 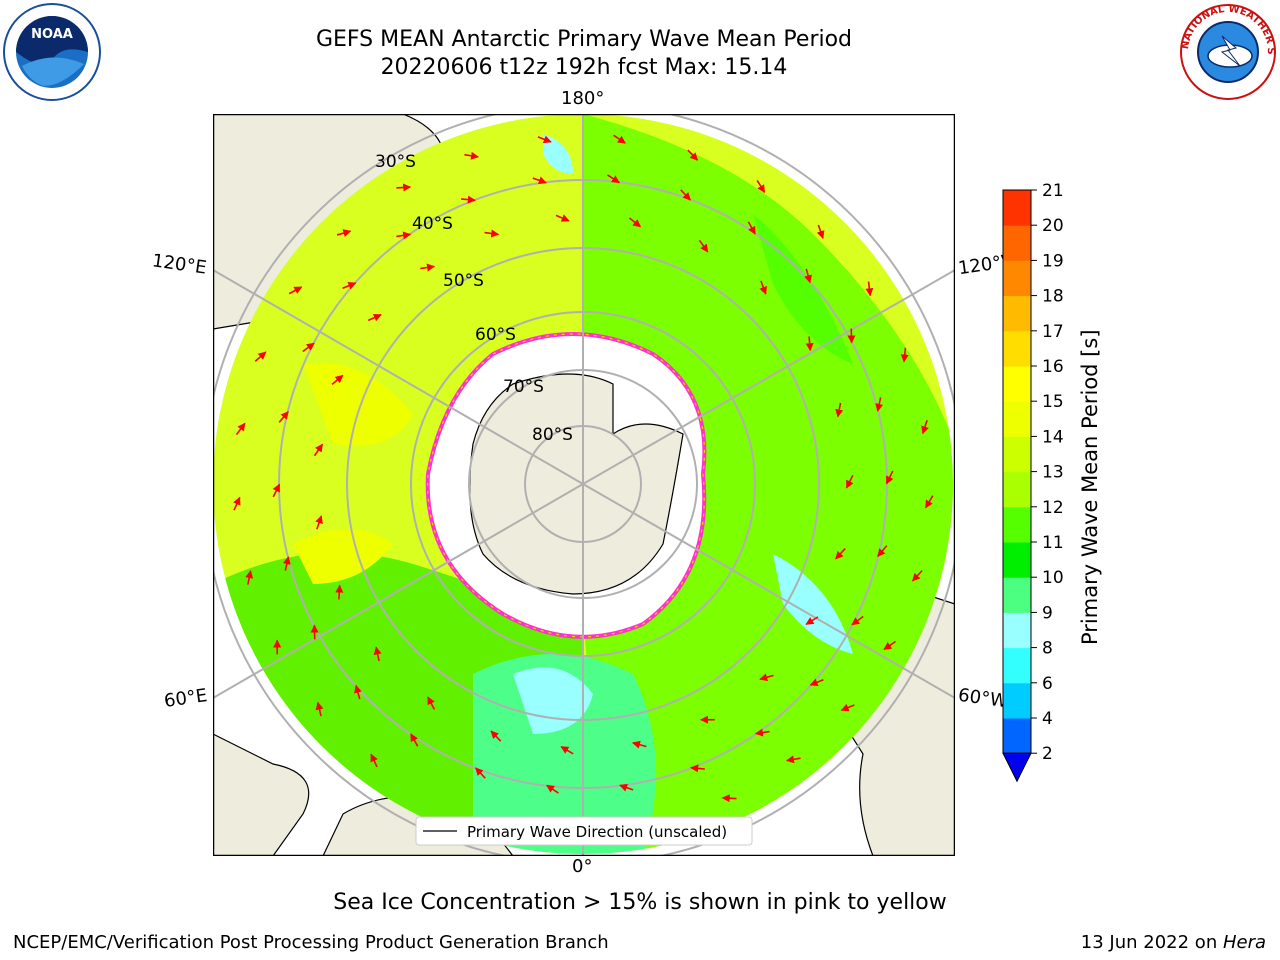 I want to click on footer-host: Hera, so click(x=1244, y=942).